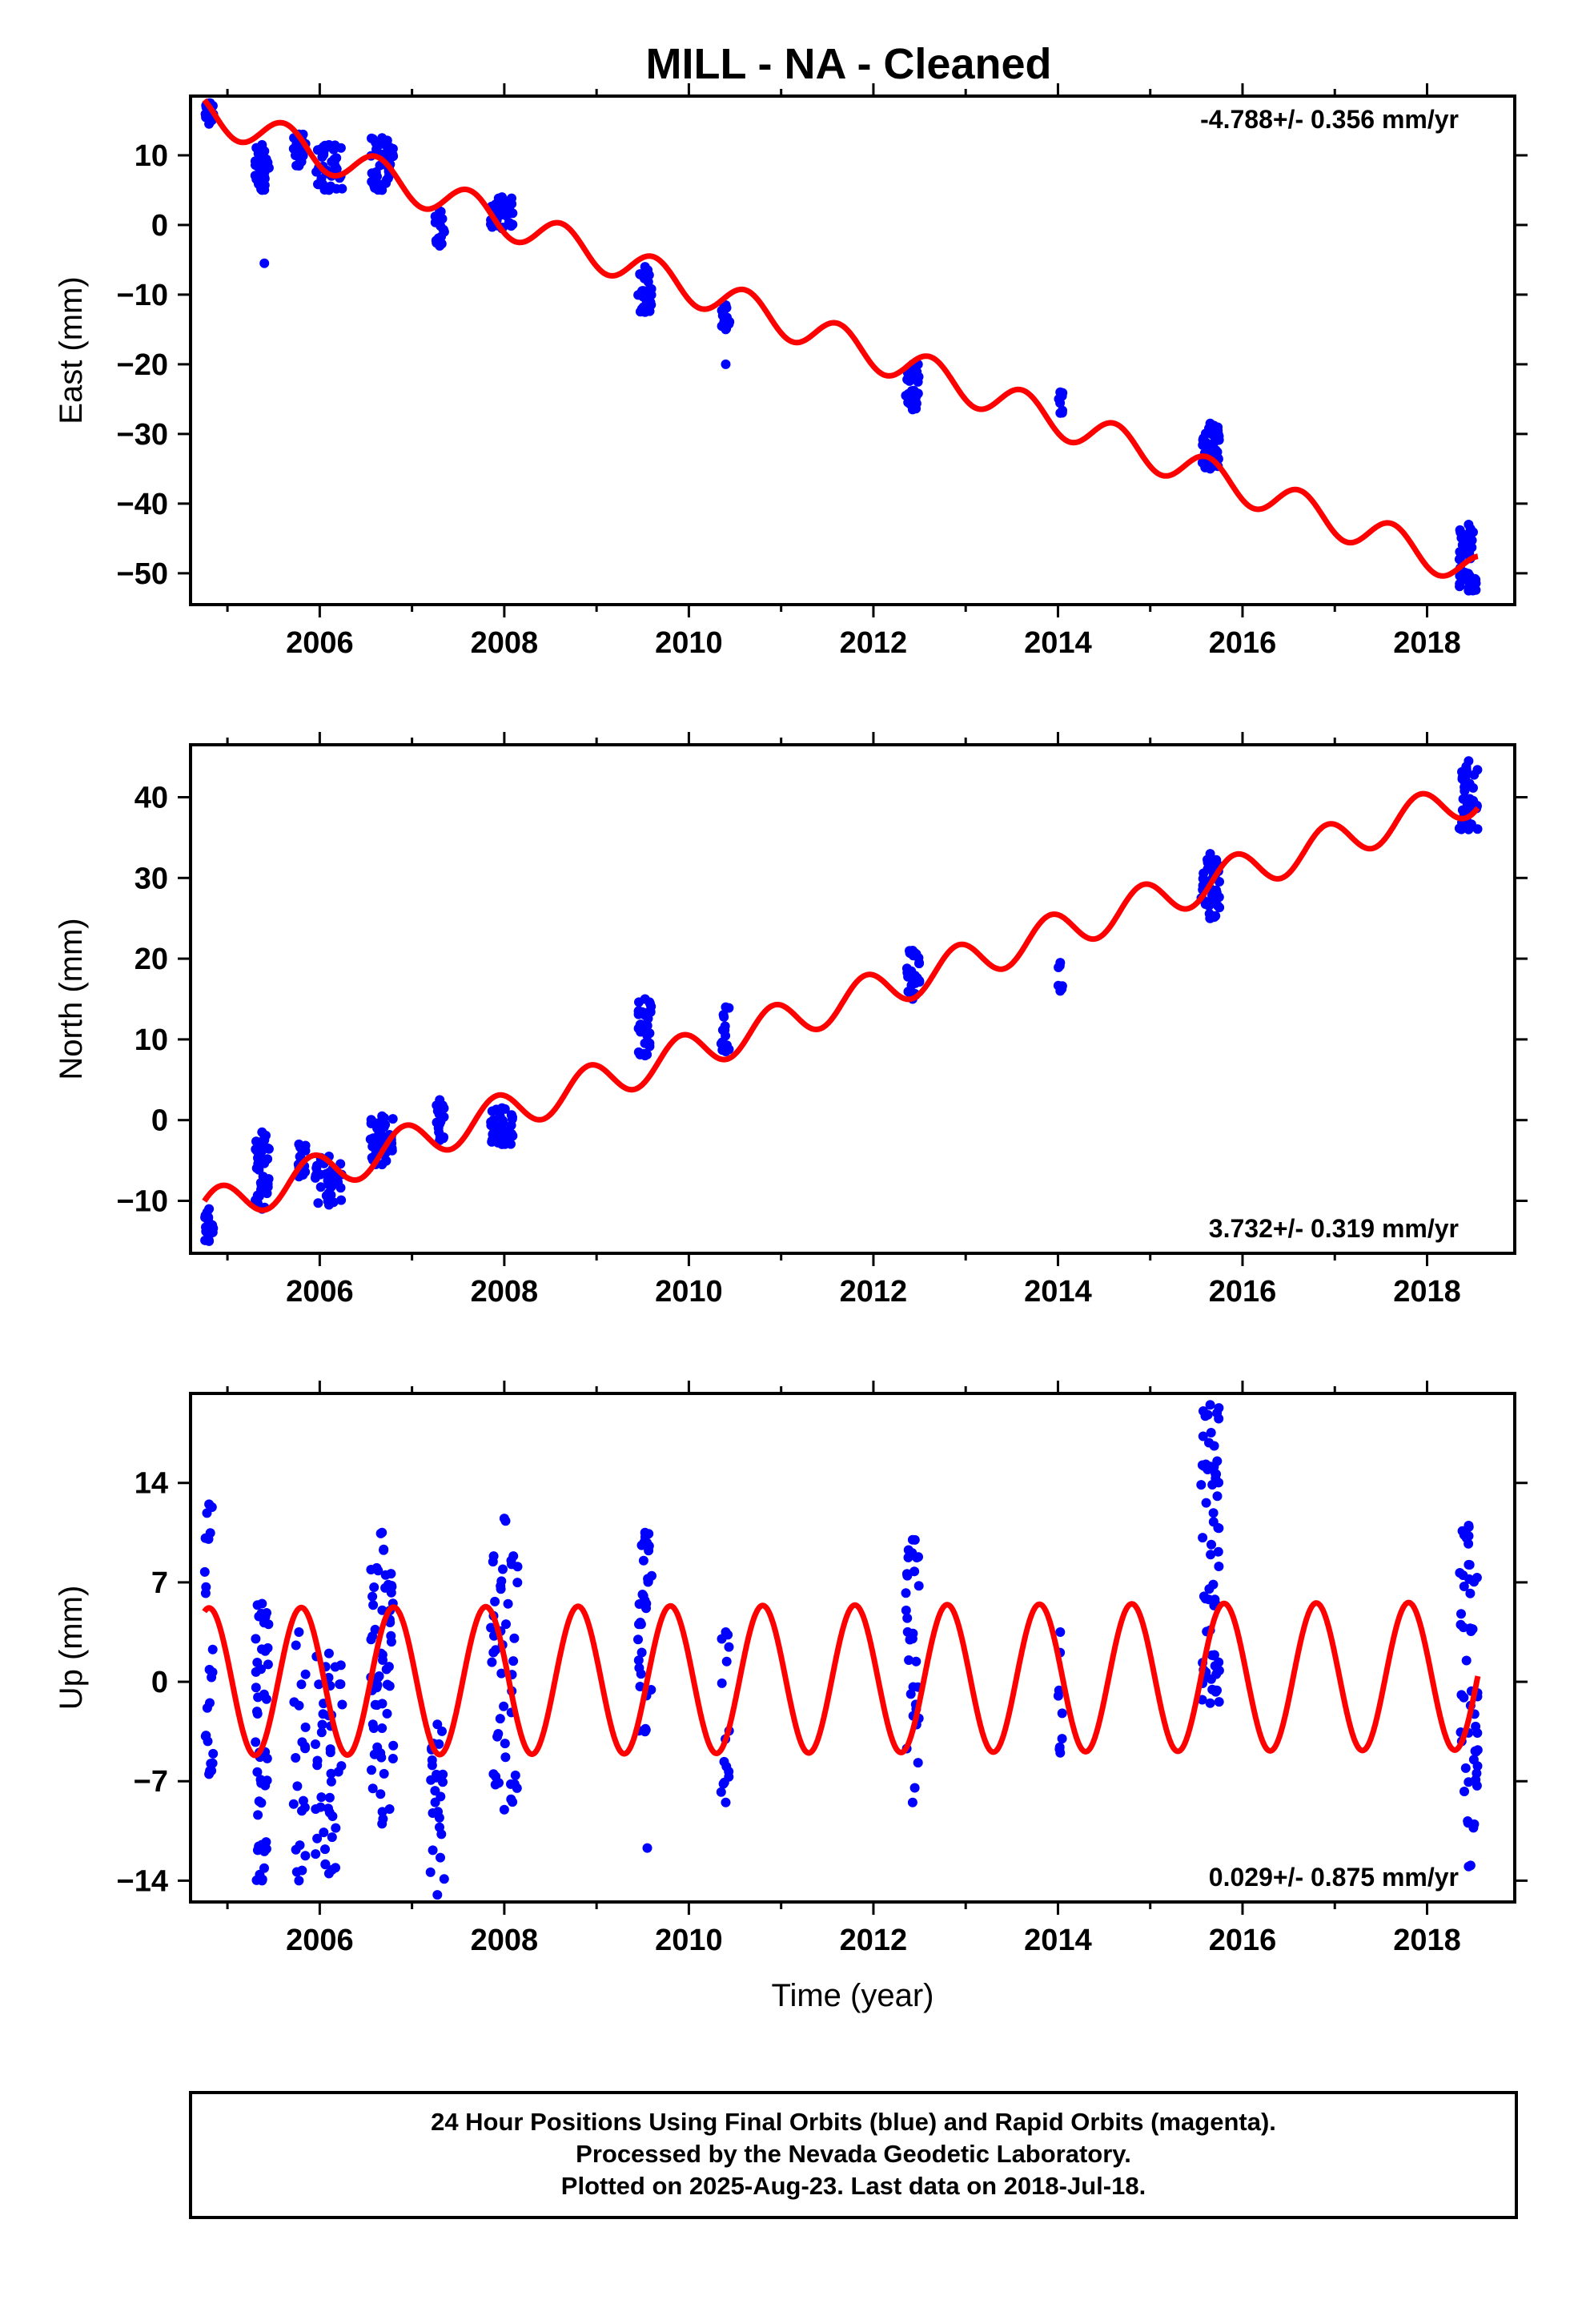  Describe the element at coordinates (142, 435) in the screenshot. I see `y-tick-label: −30` at that location.